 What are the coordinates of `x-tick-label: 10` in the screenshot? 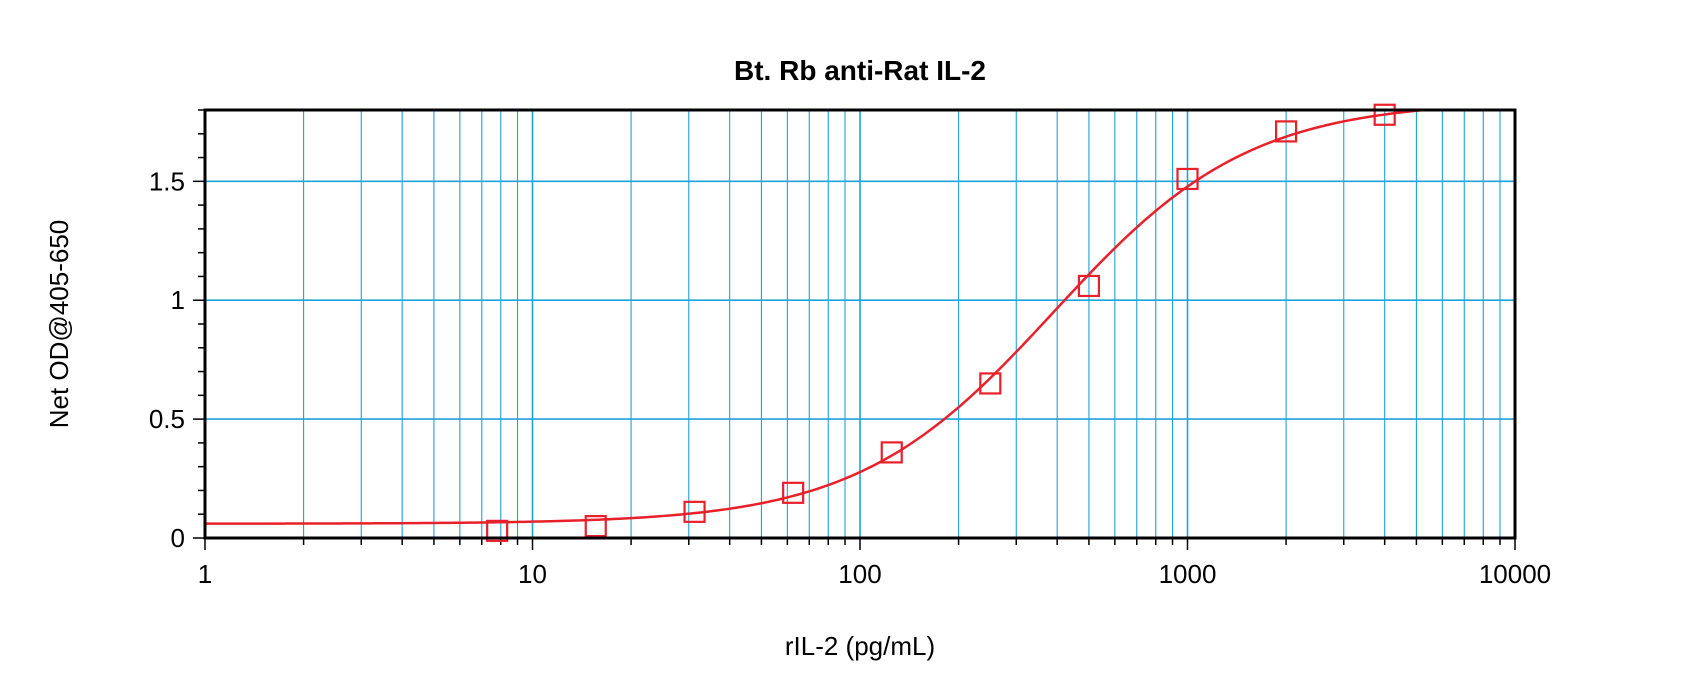 It's located at (532, 574).